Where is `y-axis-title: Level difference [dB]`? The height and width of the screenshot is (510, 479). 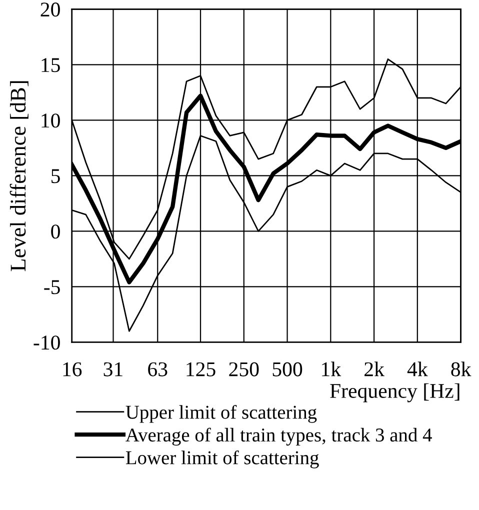 y-axis-title: Level difference [dB] is located at coordinates (19, 176).